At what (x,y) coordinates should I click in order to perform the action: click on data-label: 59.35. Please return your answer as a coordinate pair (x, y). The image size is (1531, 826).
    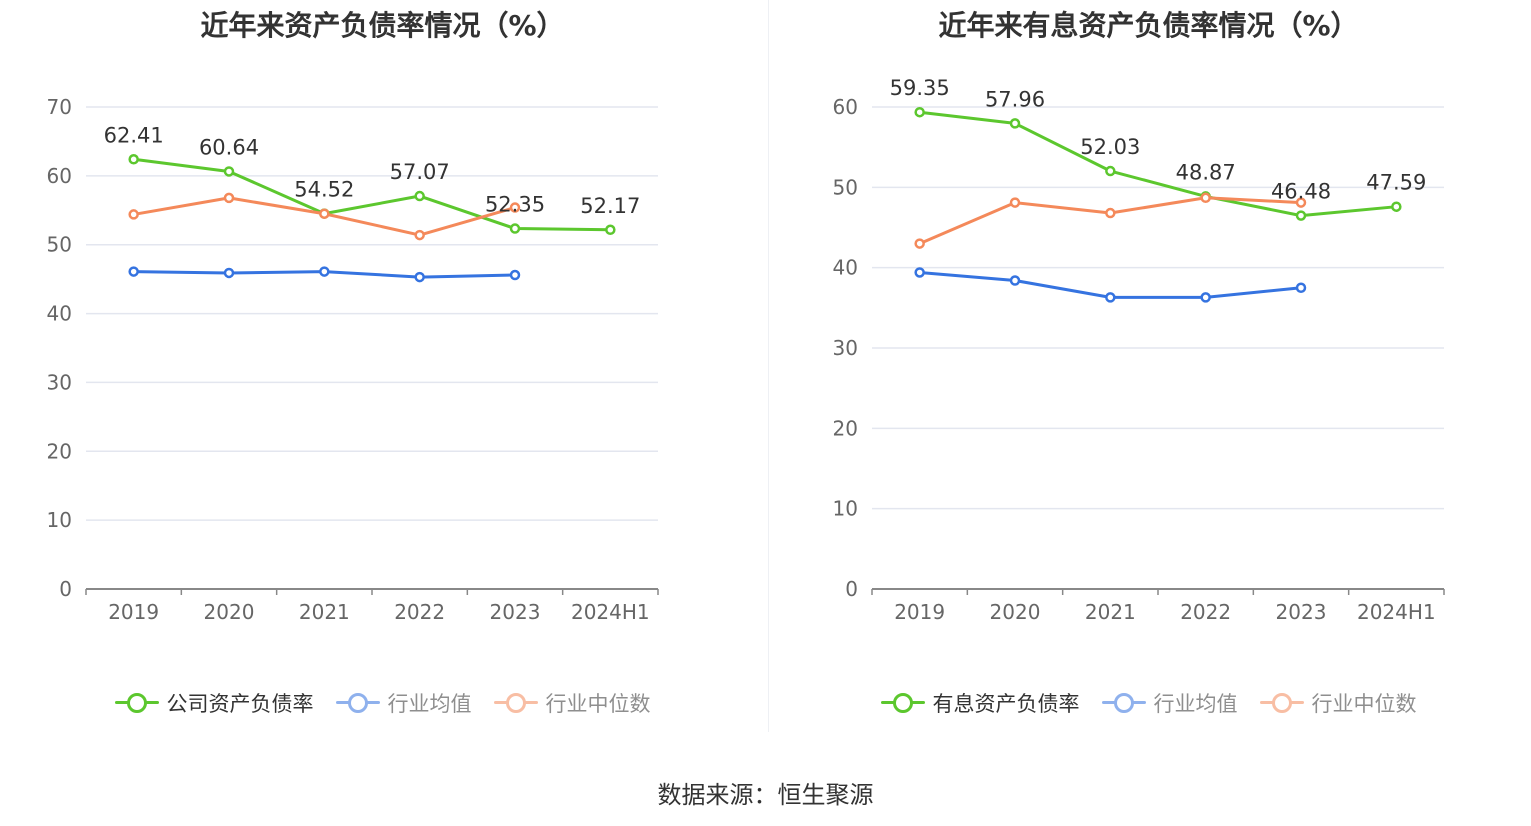
    Looking at the image, I should click on (920, 88).